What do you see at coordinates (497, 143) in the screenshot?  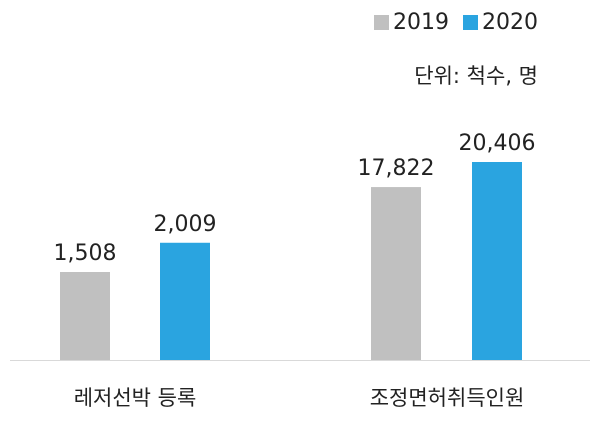 I see `data-label-2020-2: 20,406` at bounding box center [497, 143].